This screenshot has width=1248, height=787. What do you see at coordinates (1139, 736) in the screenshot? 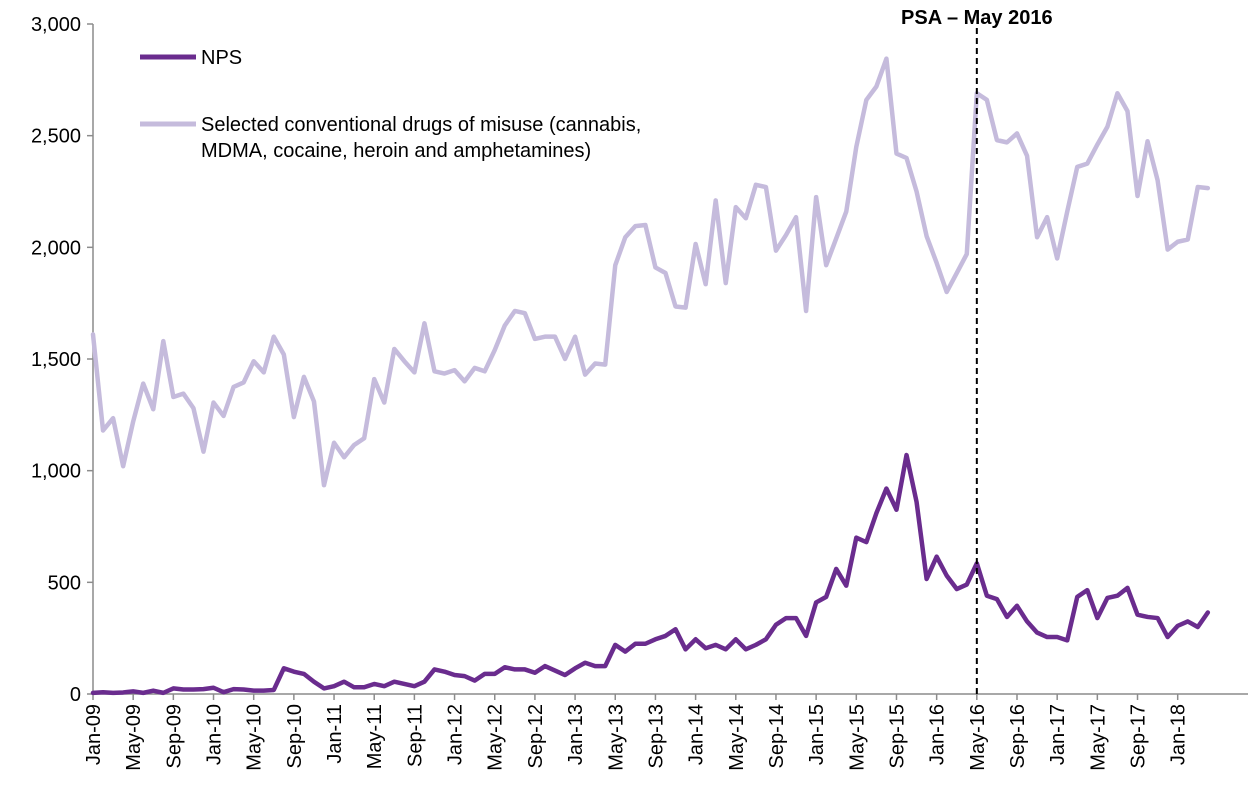
I see `x-tick-label: Sep-17` at bounding box center [1139, 736].